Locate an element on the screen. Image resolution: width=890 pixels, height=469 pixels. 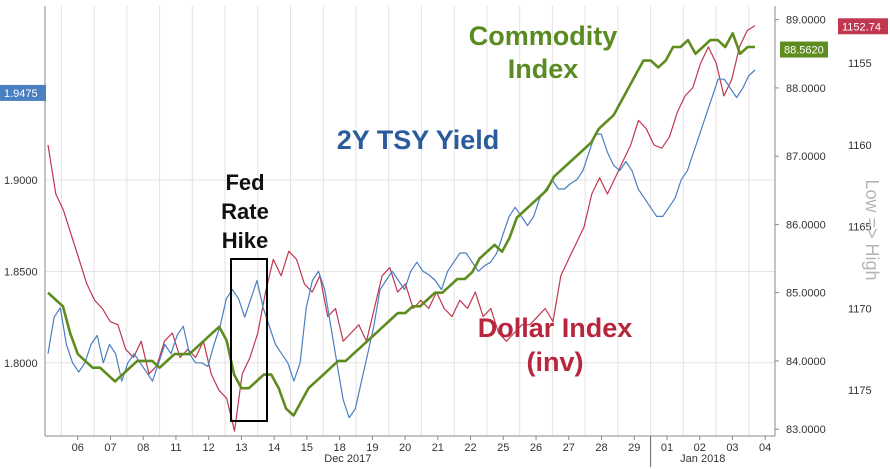
x-tick-label: 11 is located at coordinates (175, 448).